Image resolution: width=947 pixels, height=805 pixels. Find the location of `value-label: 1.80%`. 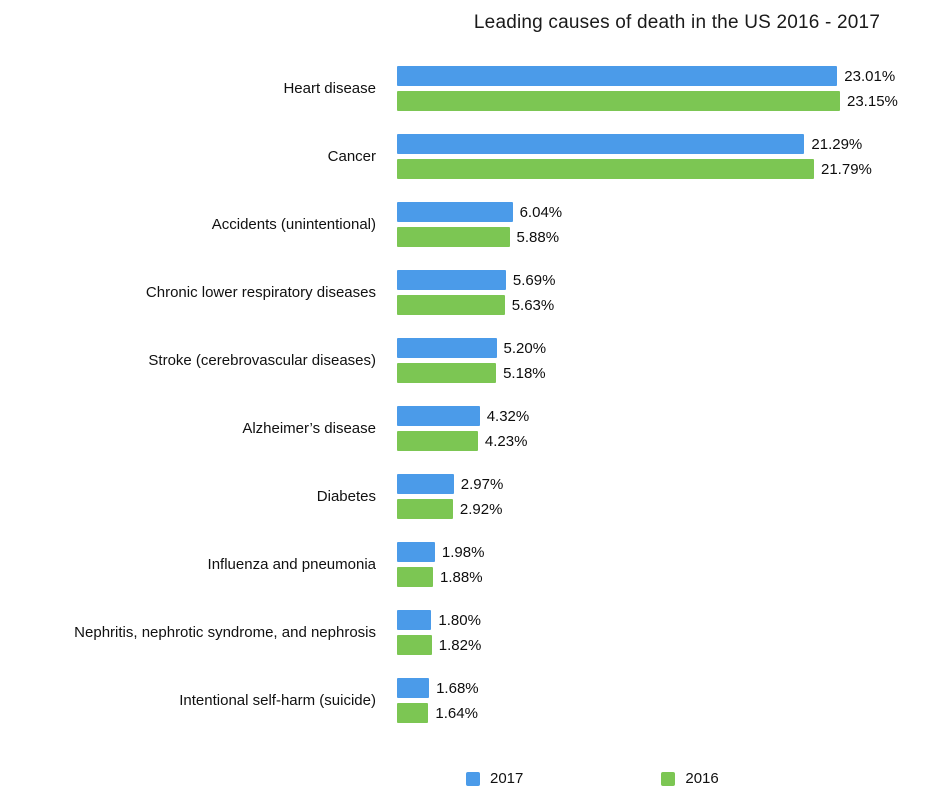

value-label: 1.80% is located at coordinates (459, 620).